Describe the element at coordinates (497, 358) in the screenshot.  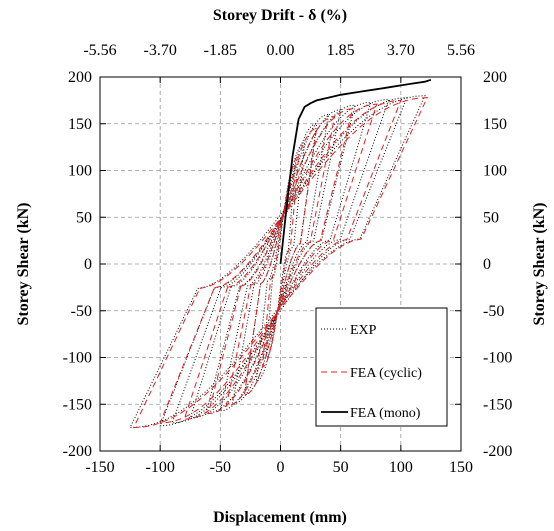
I see `y-tick-label-right: -100` at that location.